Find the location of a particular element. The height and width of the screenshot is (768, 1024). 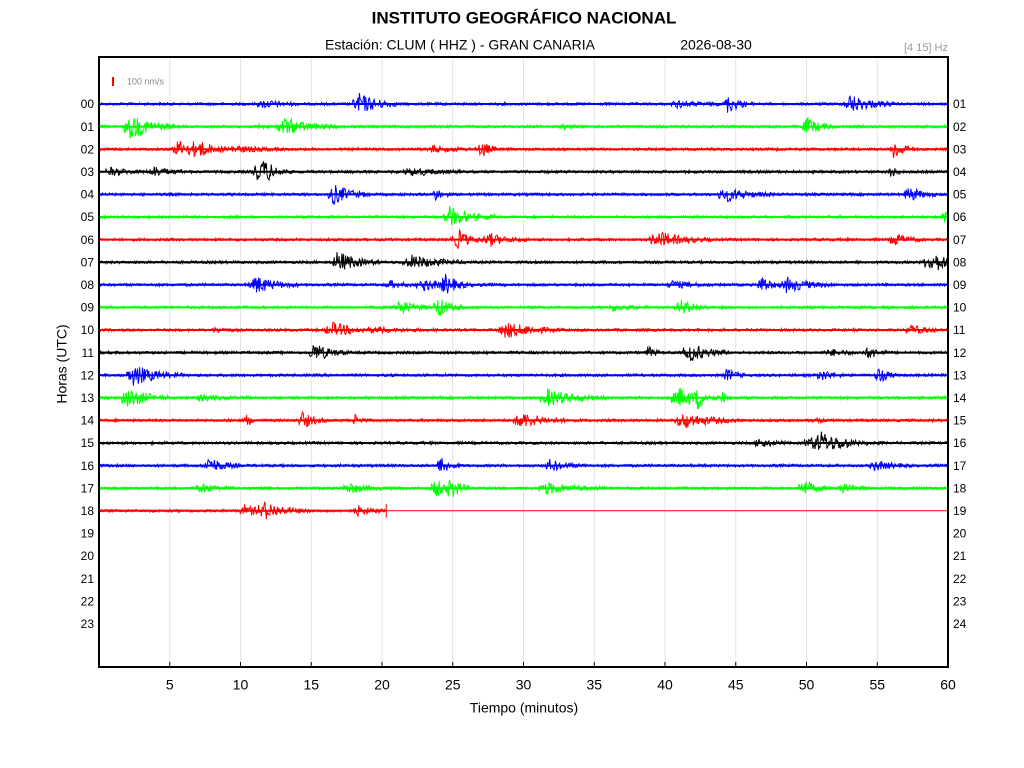

x-tick-label: 30 is located at coordinates (524, 685).